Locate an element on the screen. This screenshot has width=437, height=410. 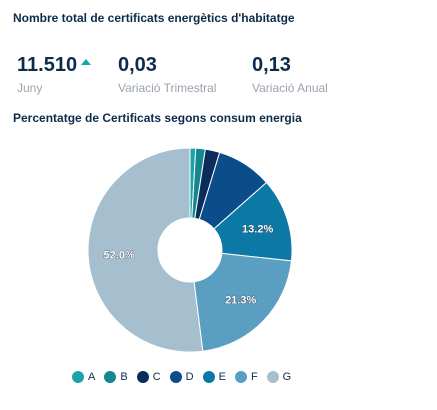
donut-label-f: 21.3% is located at coordinates (240, 301).